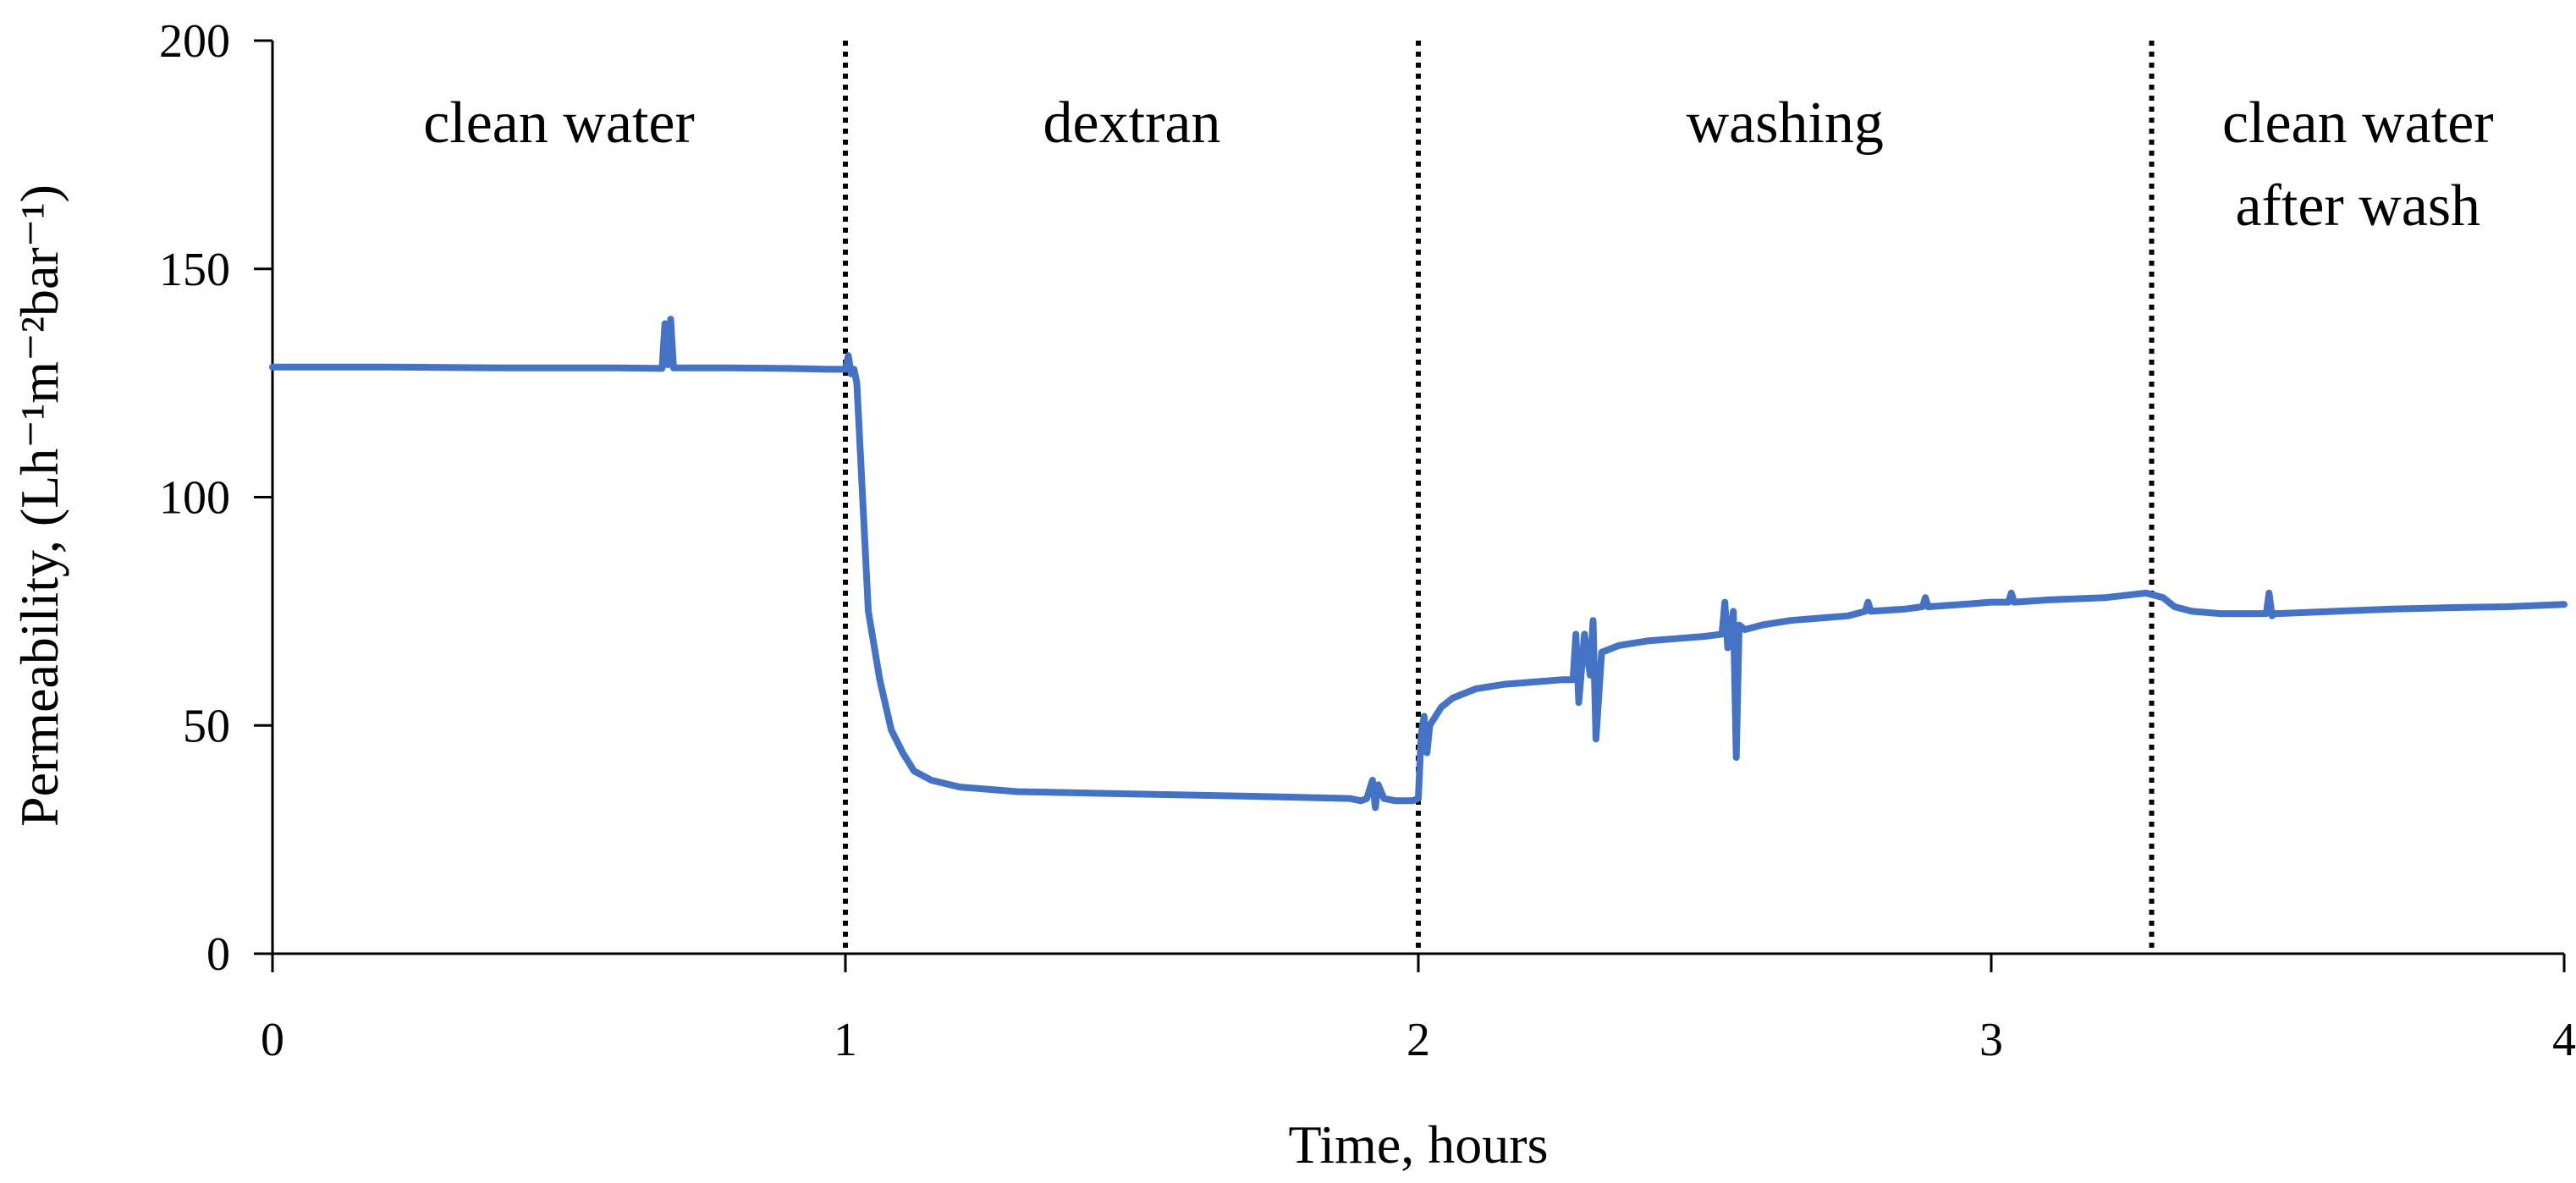  What do you see at coordinates (1132, 123) in the screenshot?
I see `phase-label: dextran` at bounding box center [1132, 123].